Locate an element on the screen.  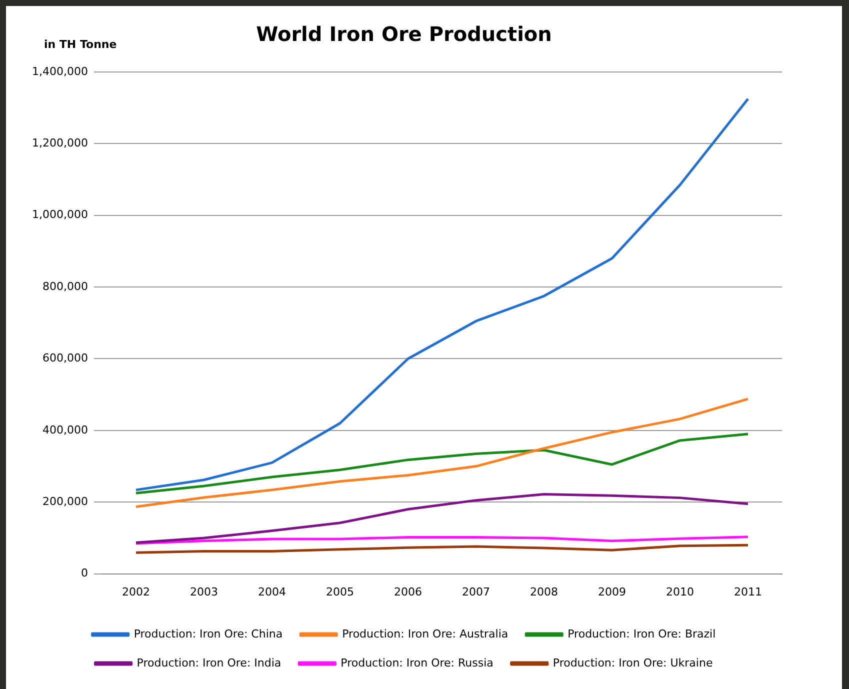
y-tick-label: 600,000 is located at coordinates (65, 358).